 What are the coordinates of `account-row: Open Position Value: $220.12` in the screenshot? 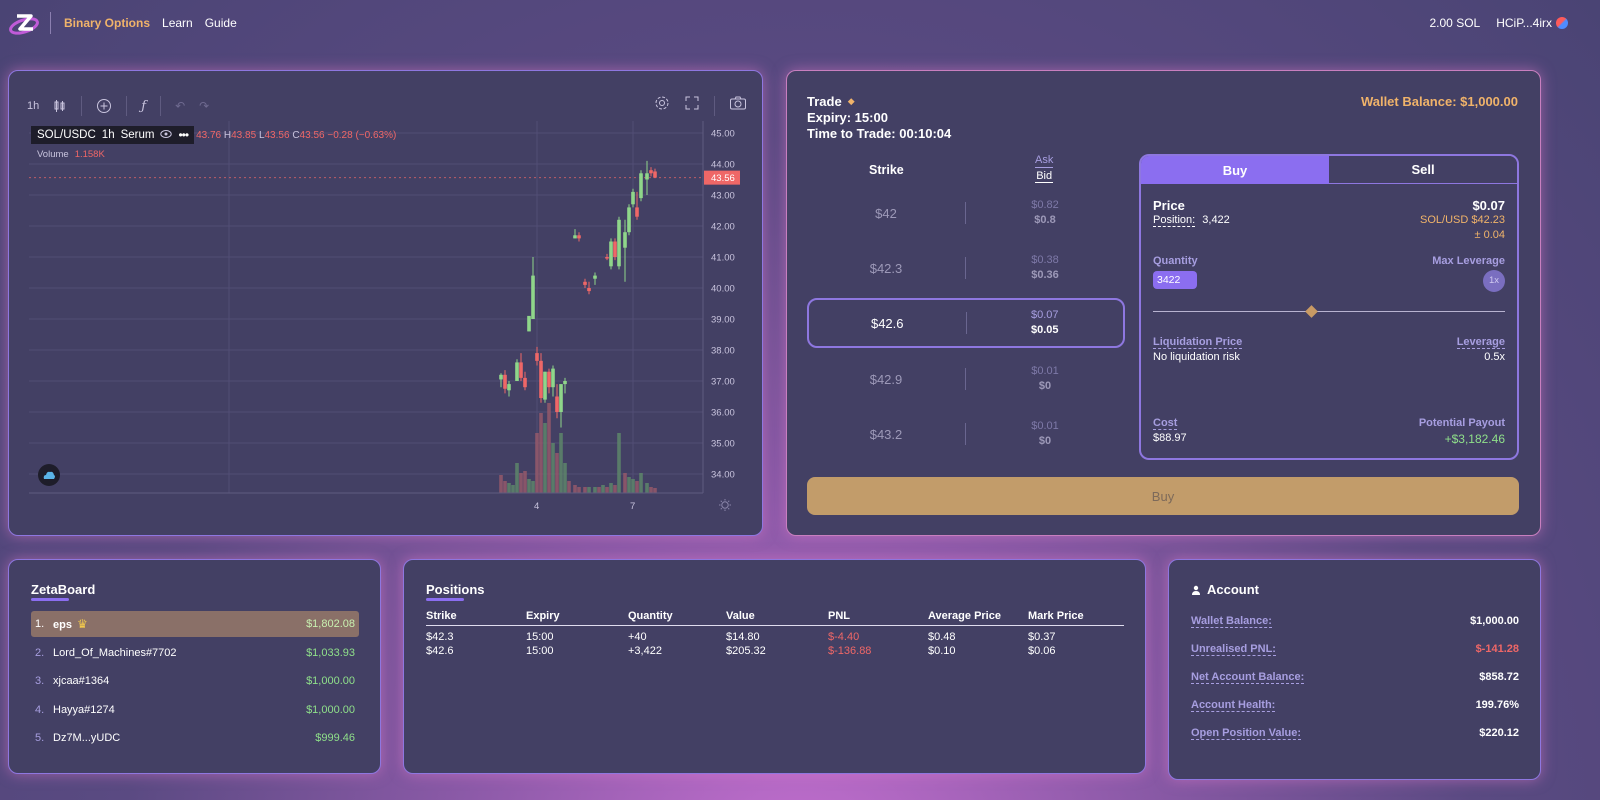 It's located at (1355, 733).